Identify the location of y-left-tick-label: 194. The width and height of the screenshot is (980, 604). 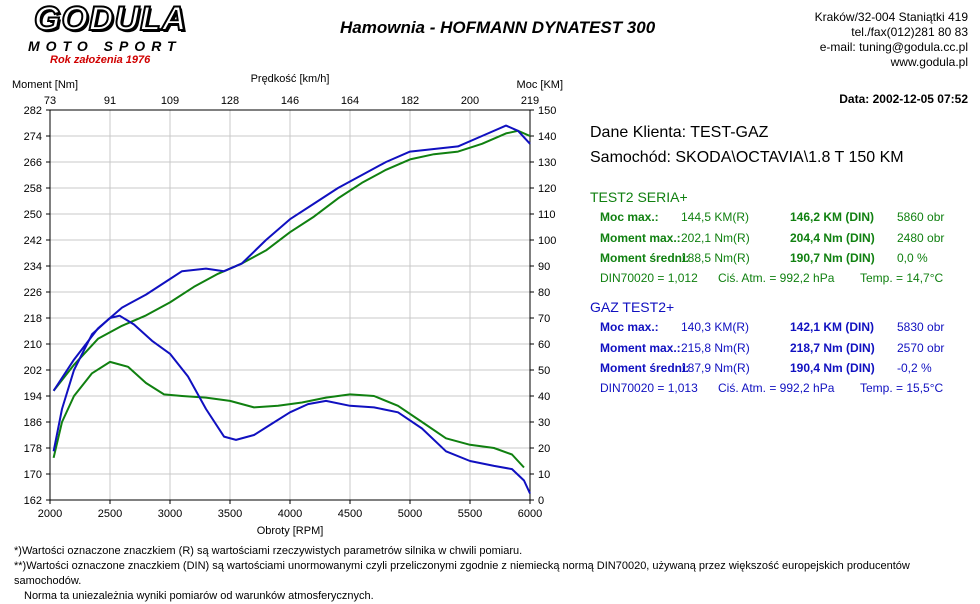
(33, 397).